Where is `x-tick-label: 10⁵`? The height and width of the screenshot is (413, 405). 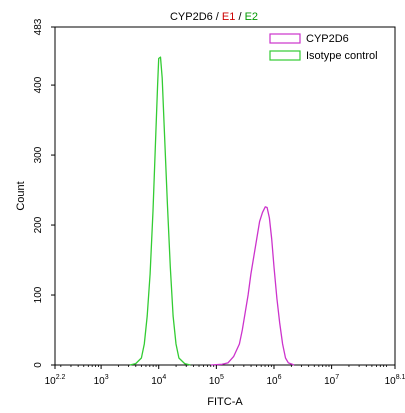
x-tick-label: 10⁵ is located at coordinates (216, 380).